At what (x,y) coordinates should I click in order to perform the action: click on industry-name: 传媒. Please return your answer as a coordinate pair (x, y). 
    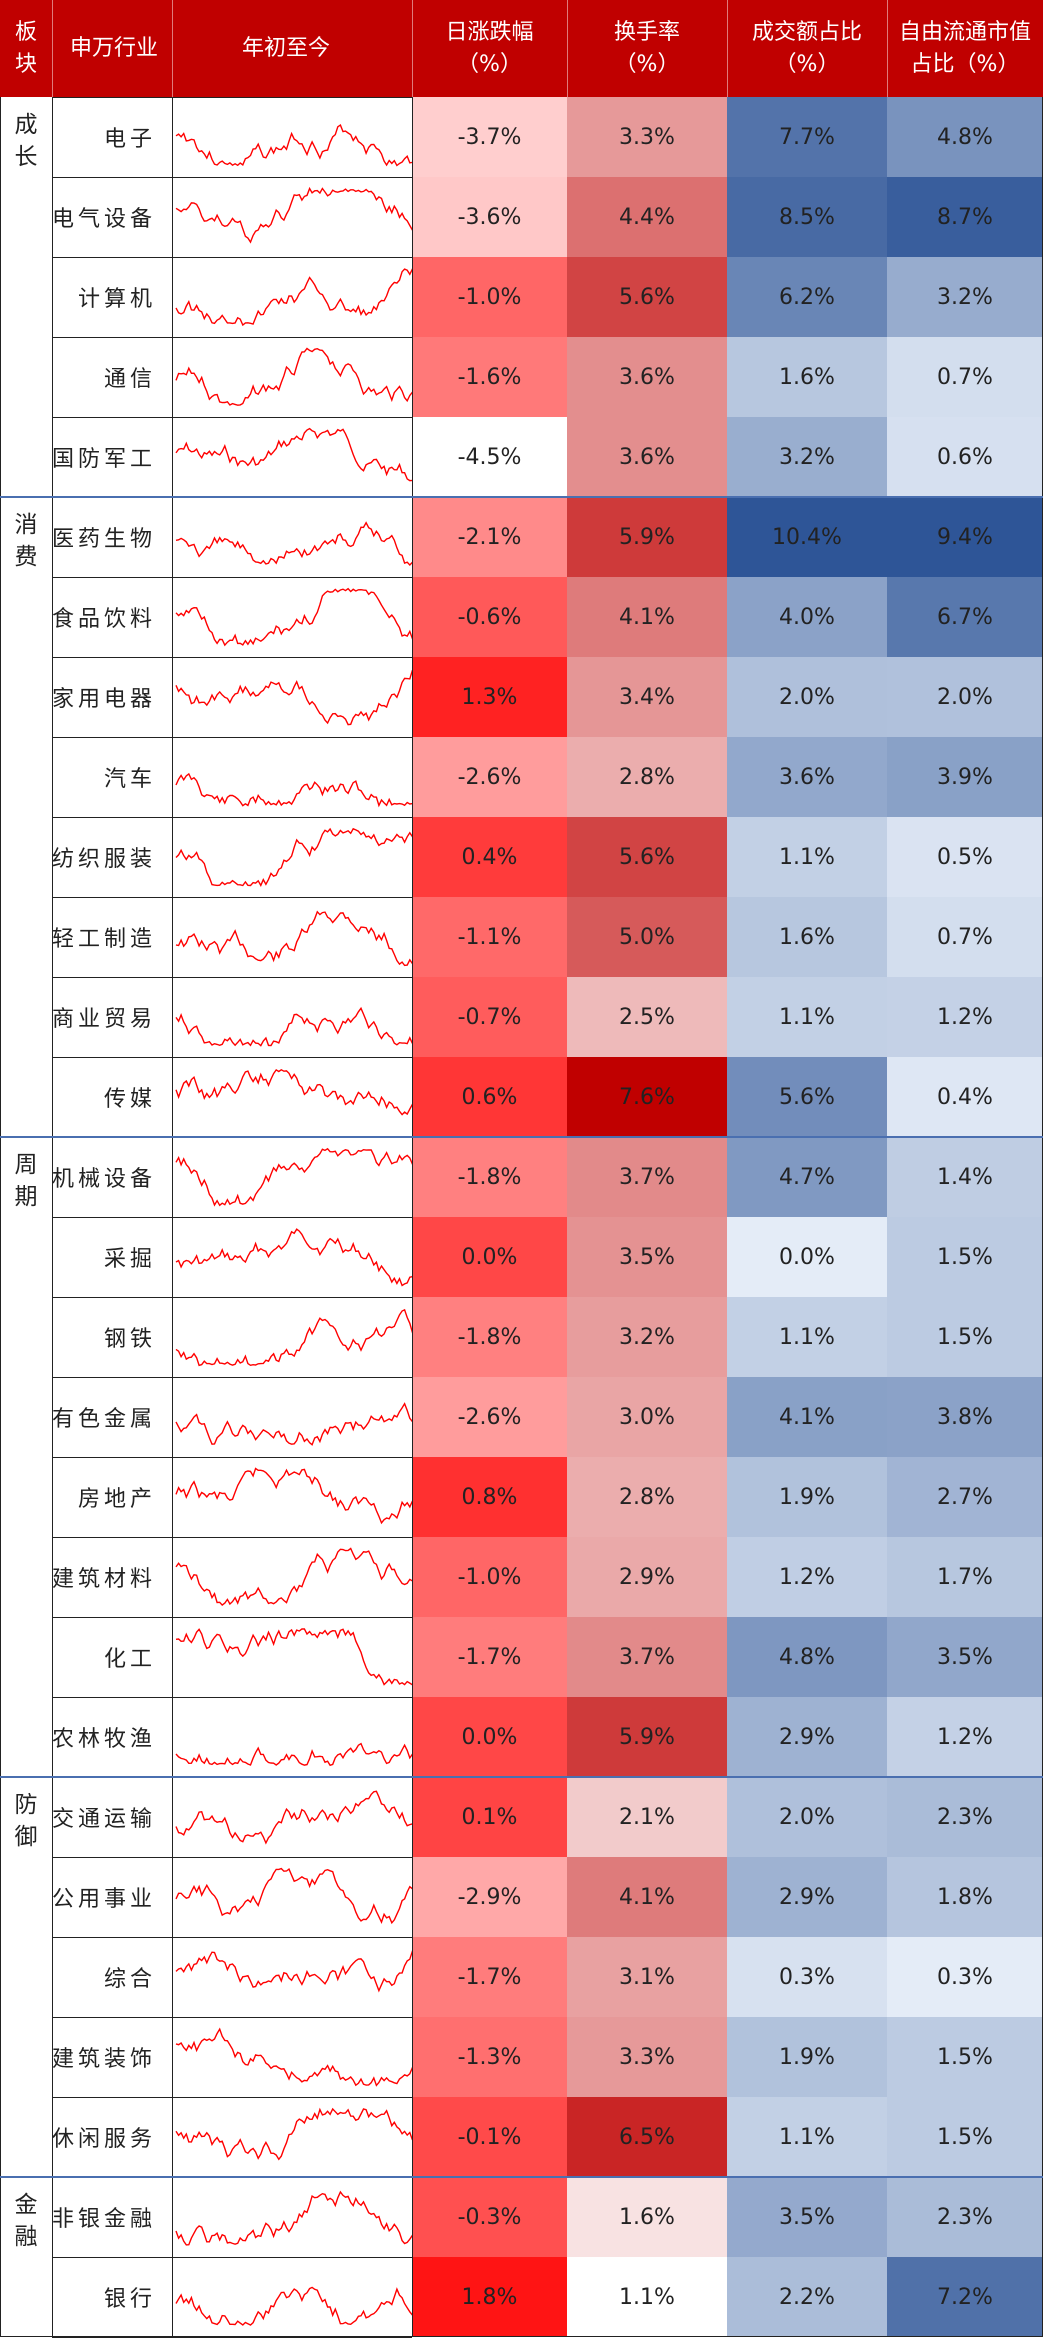
    Looking at the image, I should click on (129, 1099).